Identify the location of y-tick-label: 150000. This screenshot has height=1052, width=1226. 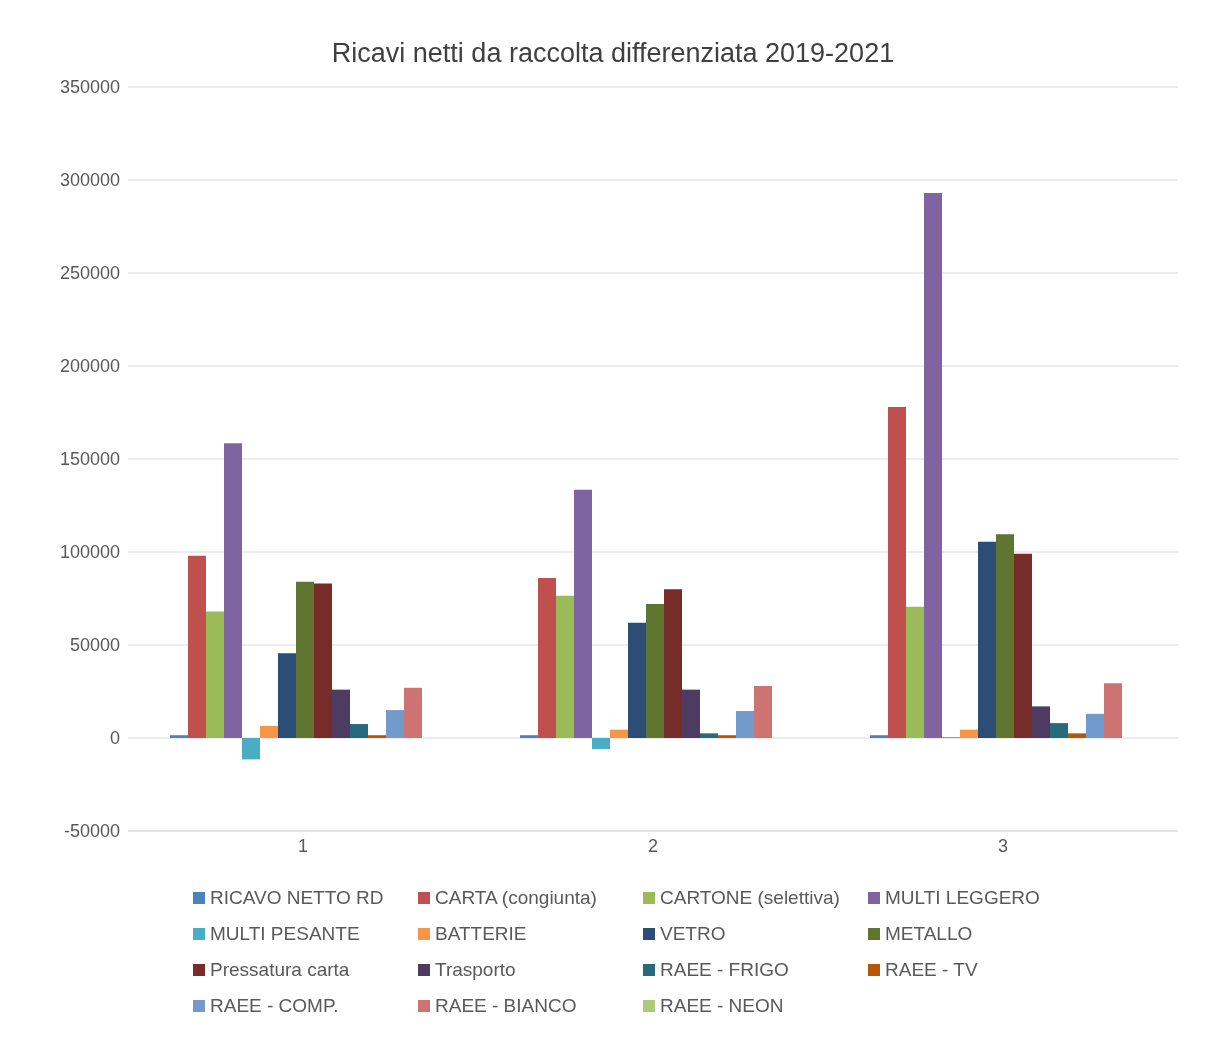
(89, 459).